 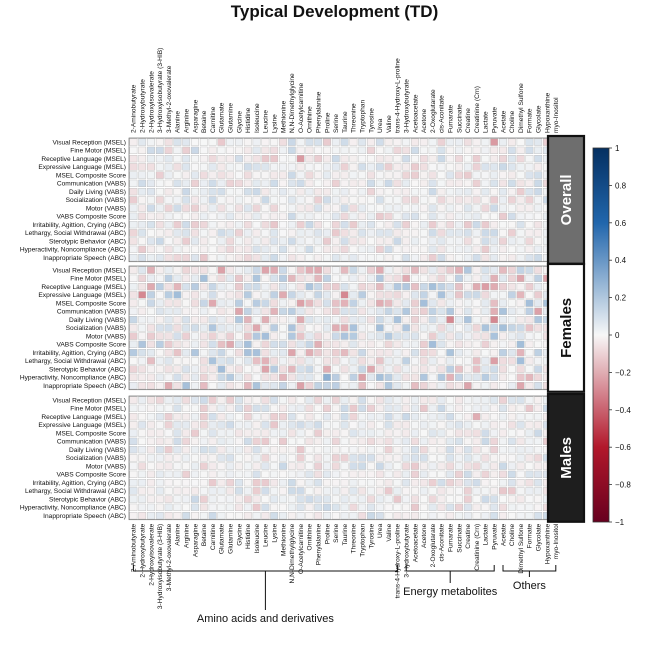 I want to click on group-label: Amino acids and derivatives, so click(x=265, y=619).